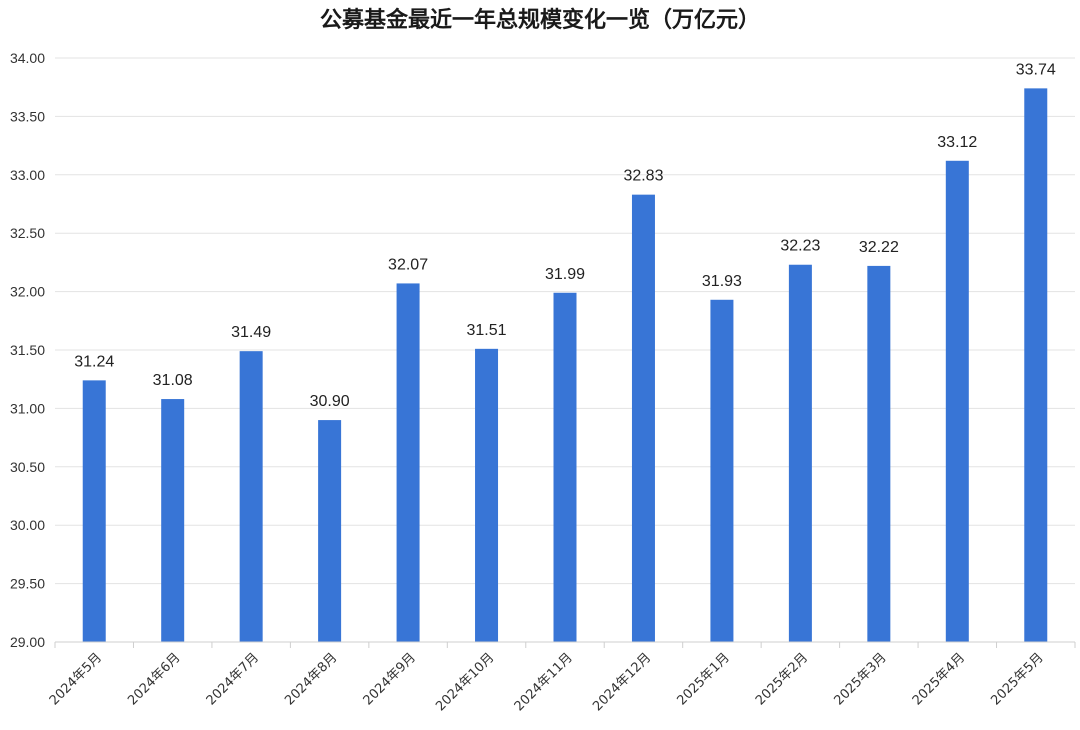  What do you see at coordinates (311, 679) in the screenshot?
I see `x-tick-label: 2024年8月` at bounding box center [311, 679].